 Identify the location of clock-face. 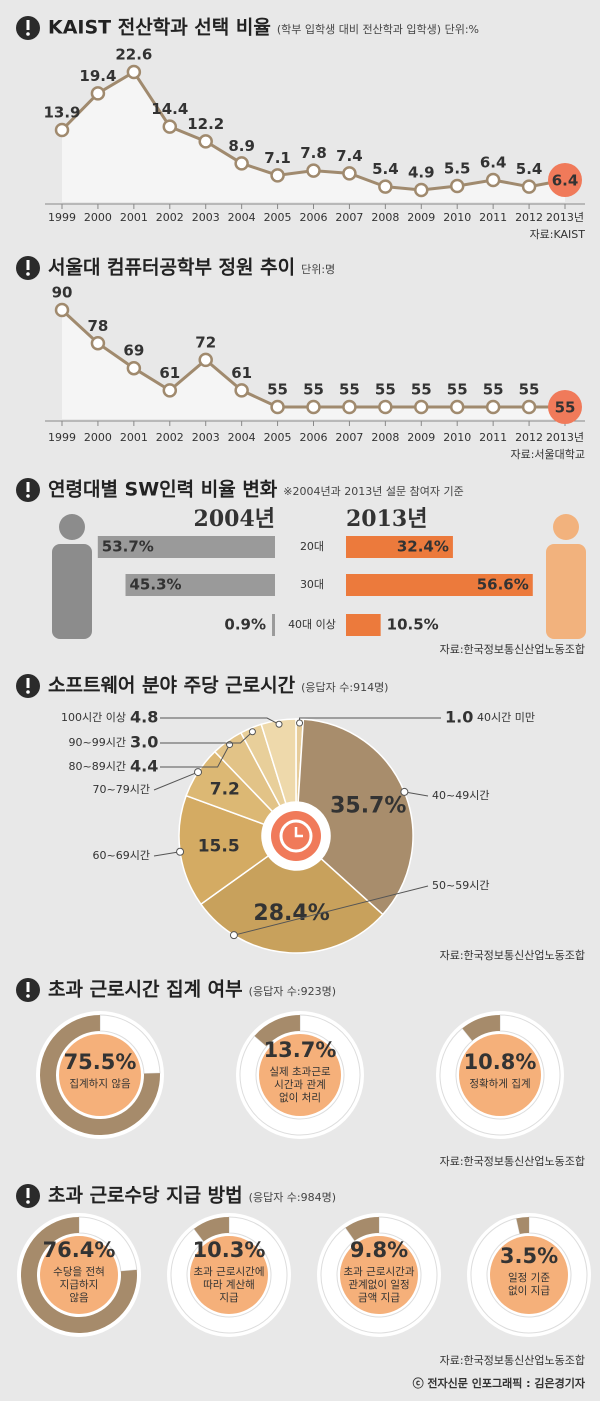
(296, 836).